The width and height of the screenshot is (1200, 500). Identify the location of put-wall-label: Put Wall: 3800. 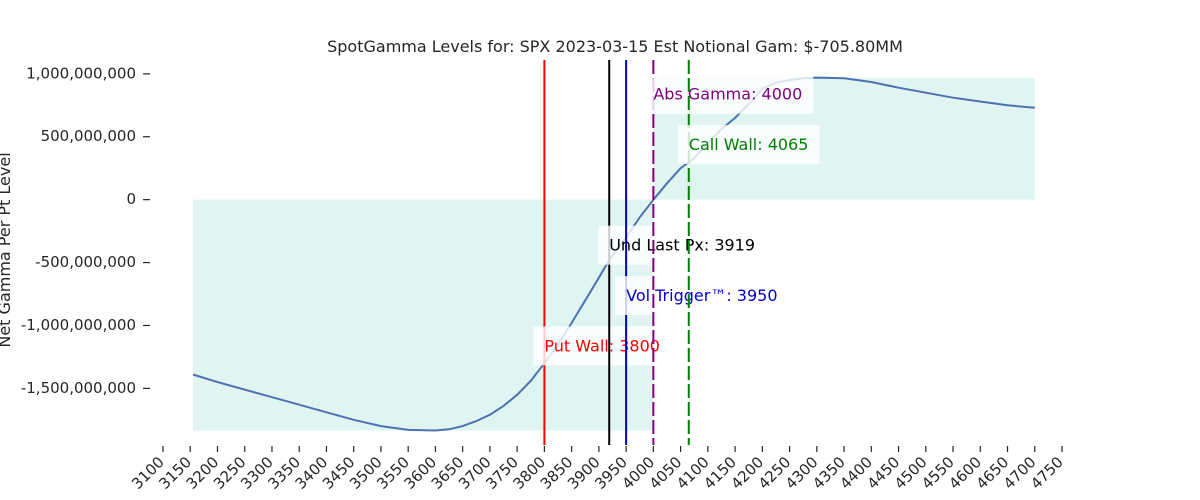
(602, 345).